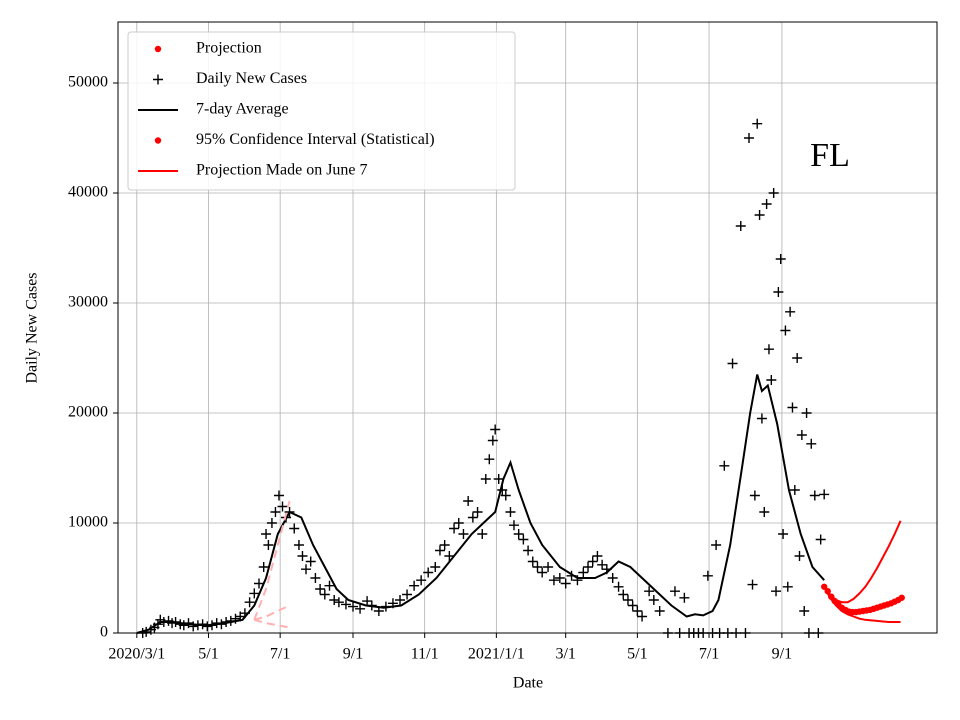  Describe the element at coordinates (88, 82) in the screenshot. I see `y-tick-label: 50000` at that location.